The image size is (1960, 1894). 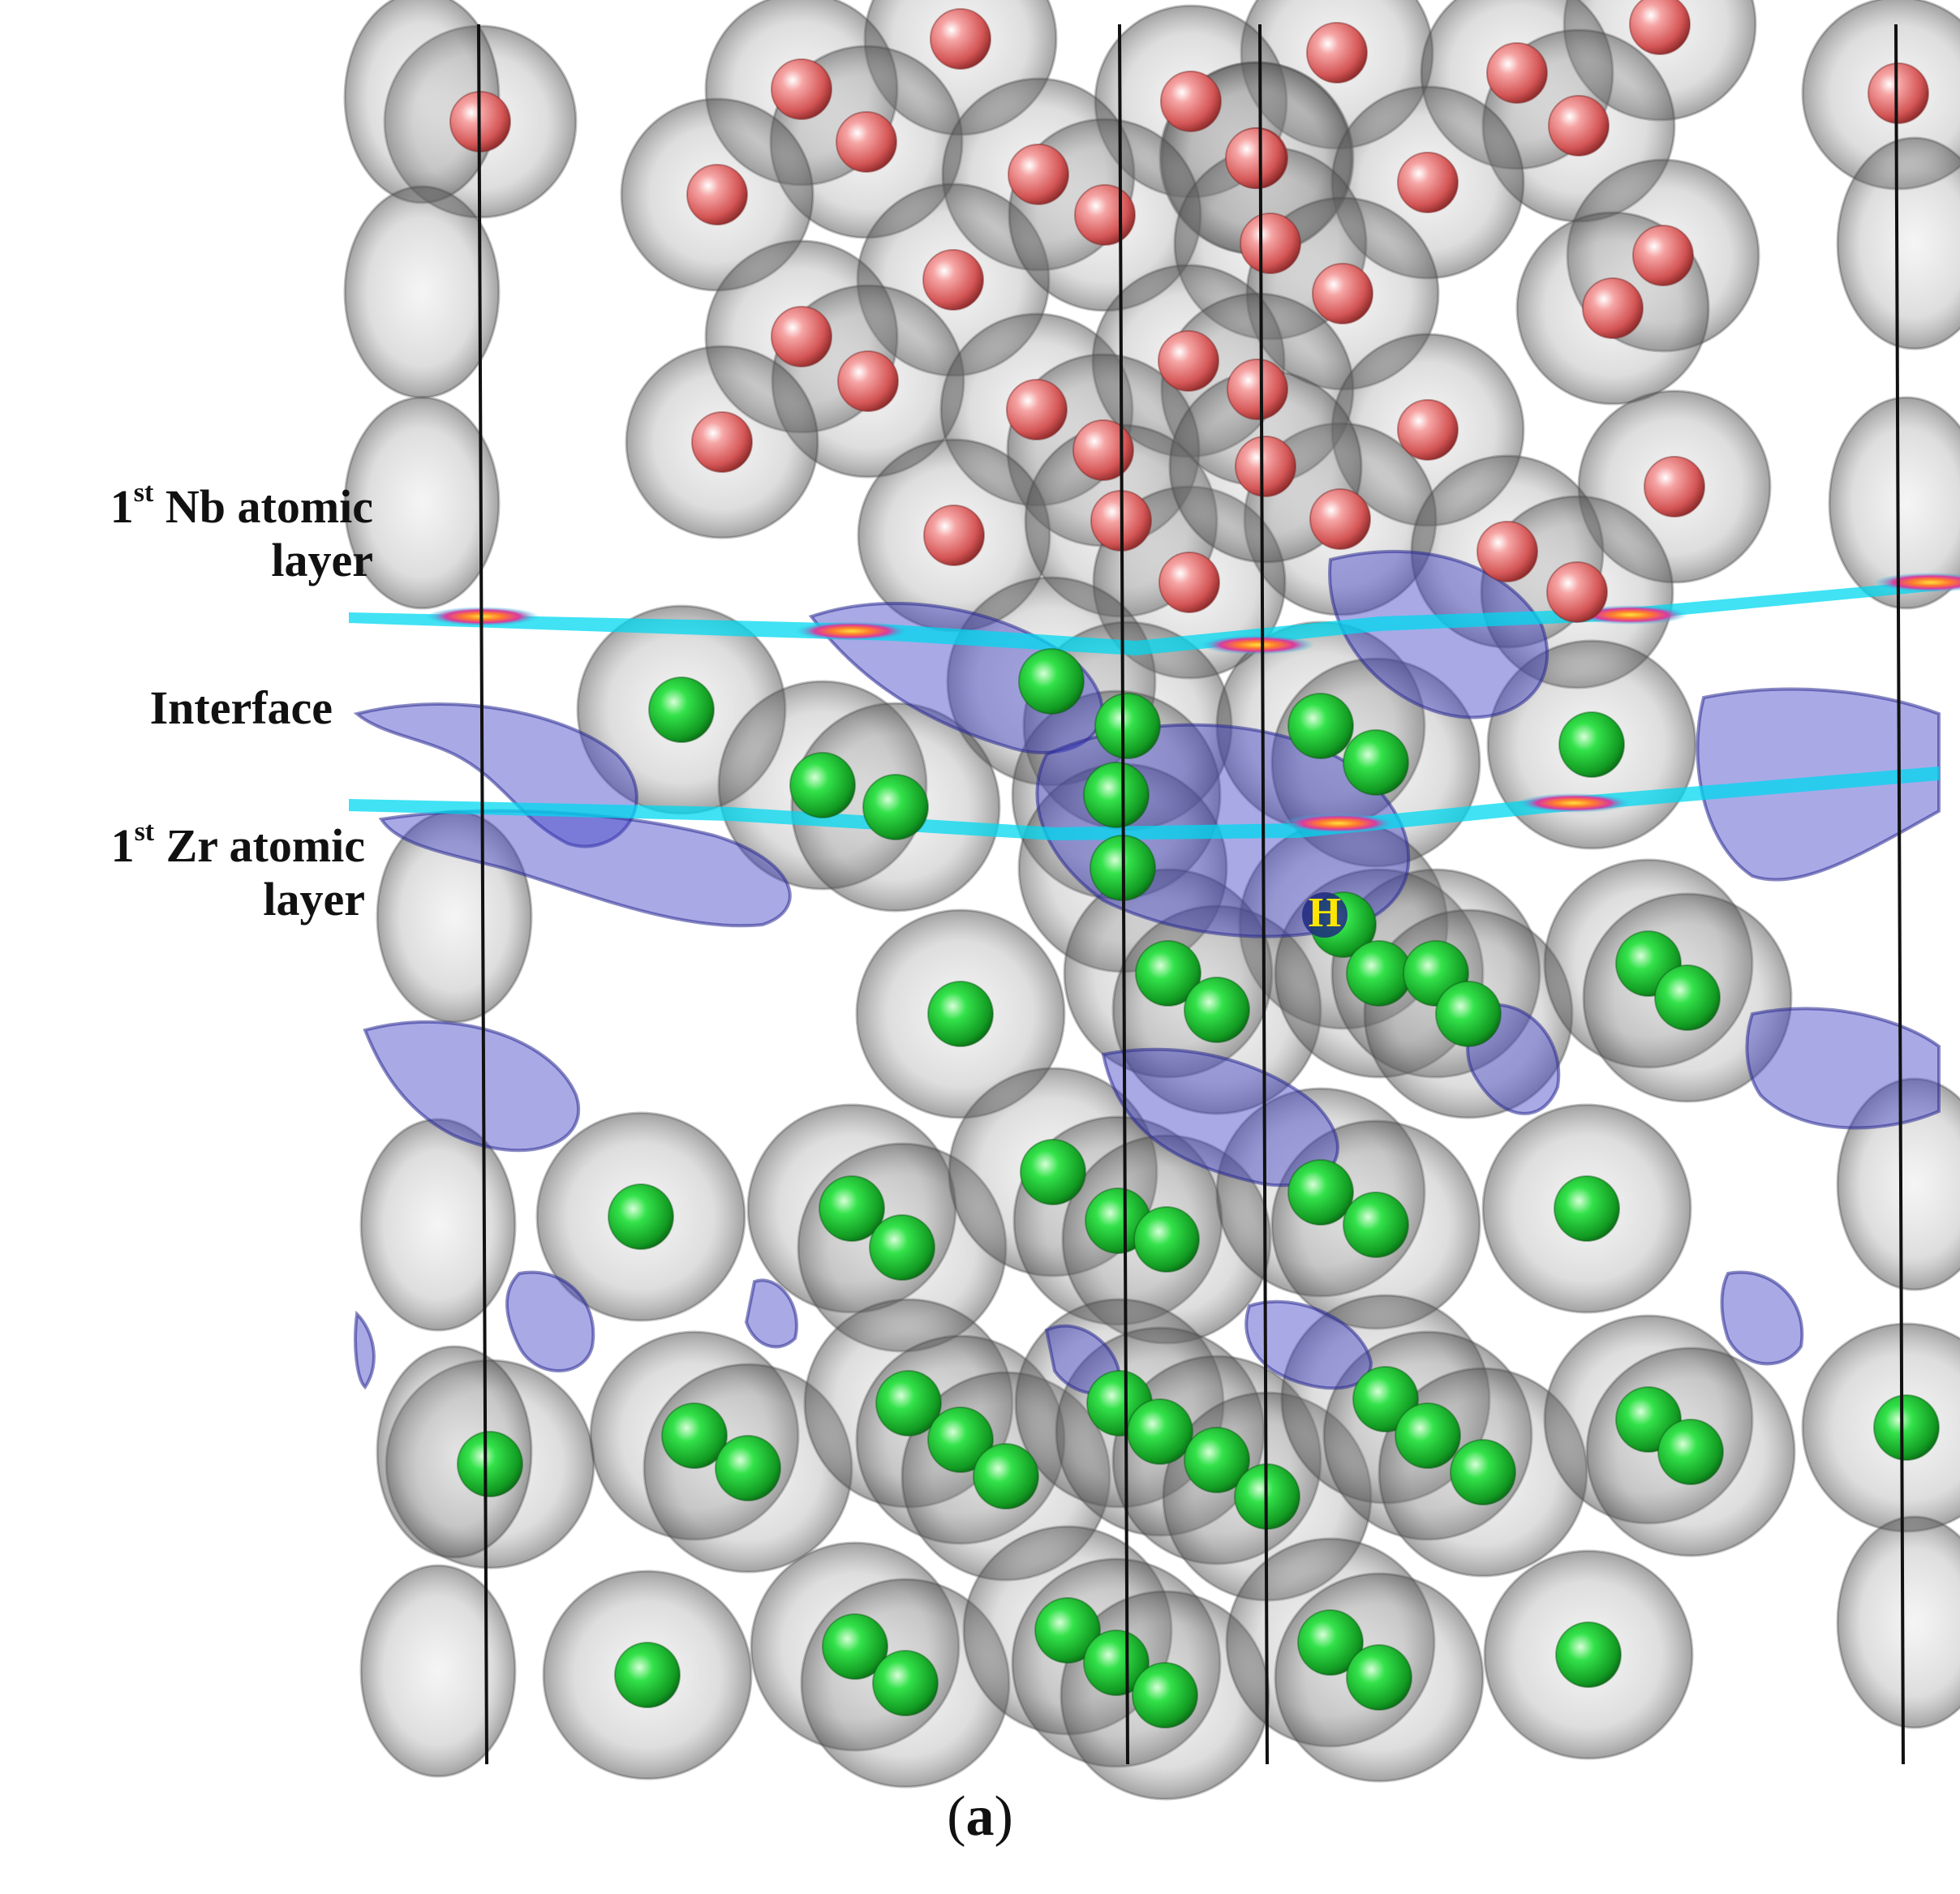 What do you see at coordinates (980, 1817) in the screenshot?
I see `figure-caption: (a)` at bounding box center [980, 1817].